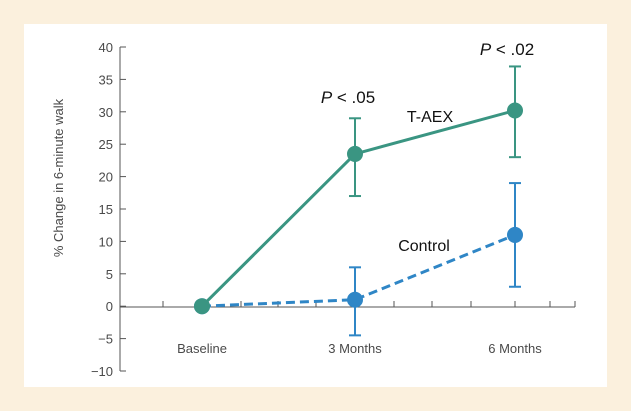  What do you see at coordinates (512, 49) in the screenshot?
I see `p-value-text: < .02` at bounding box center [512, 49].